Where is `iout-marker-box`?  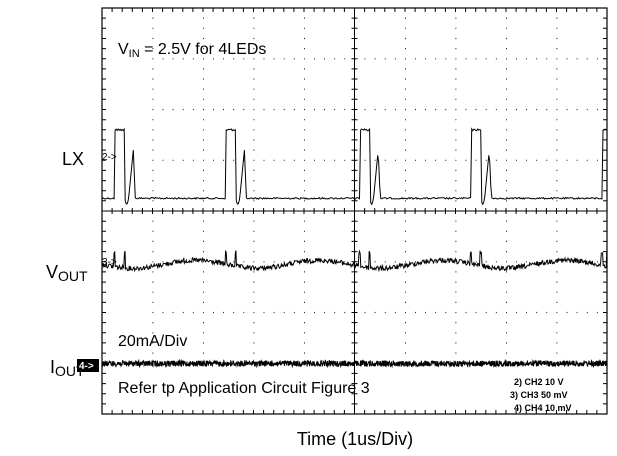 iout-marker-box is located at coordinates (88, 365).